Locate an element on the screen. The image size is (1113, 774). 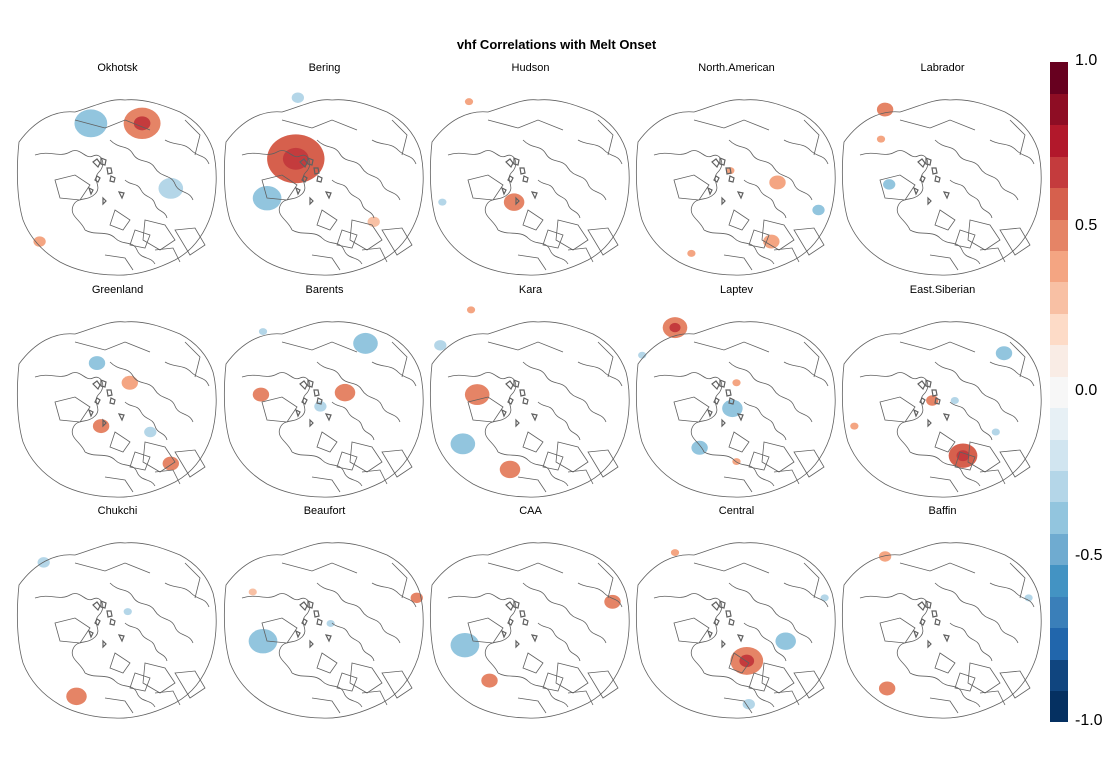
map-panel: Central is located at coordinates (736, 612).